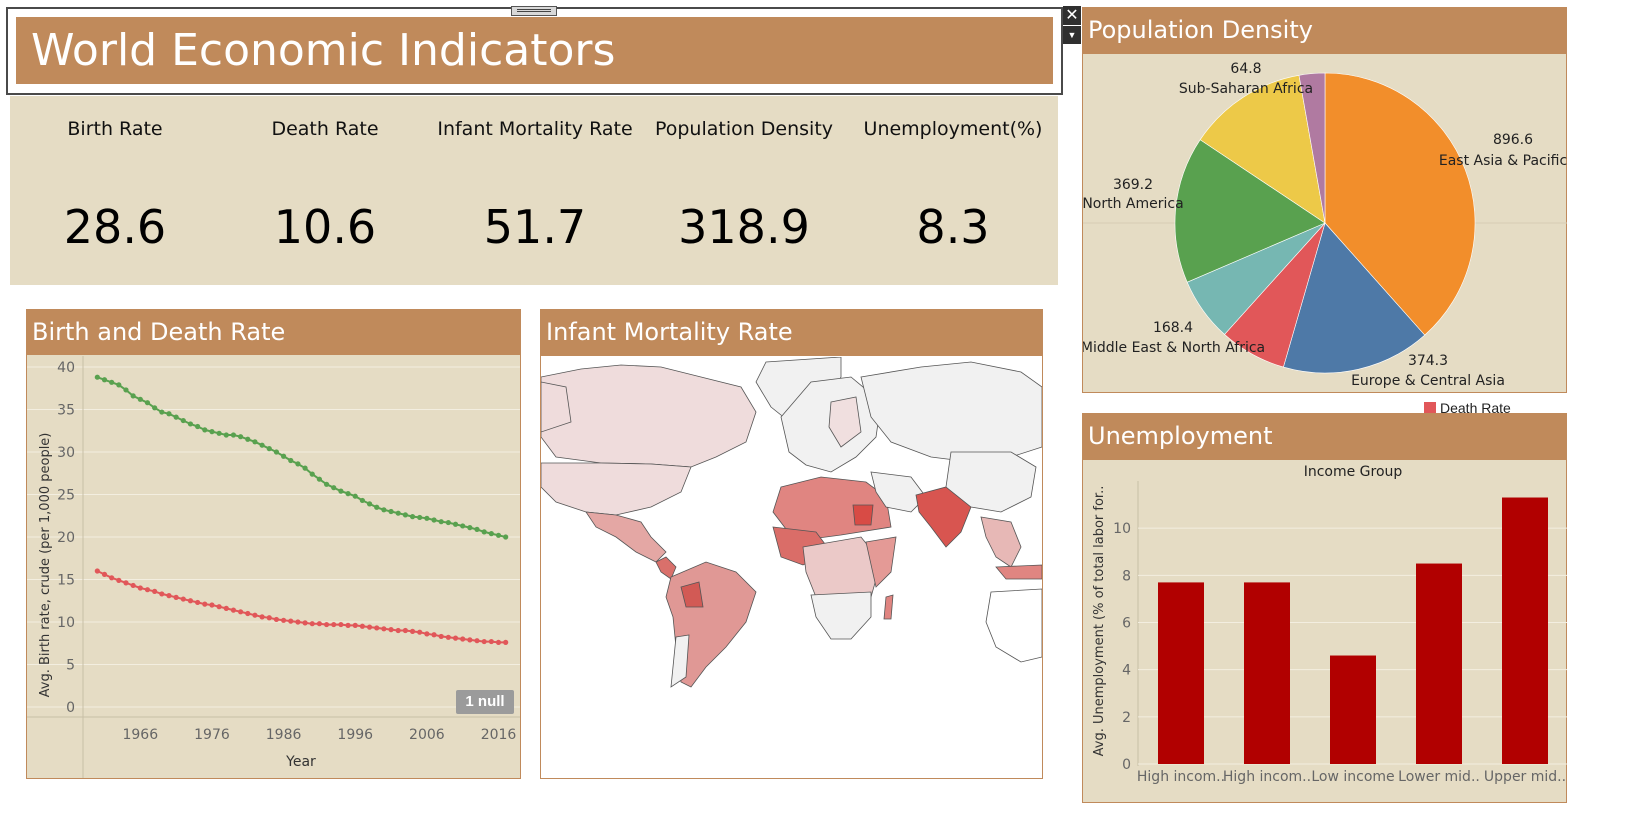 The width and height of the screenshot is (1643, 837). I want to click on map-madagascar, so click(888, 607).